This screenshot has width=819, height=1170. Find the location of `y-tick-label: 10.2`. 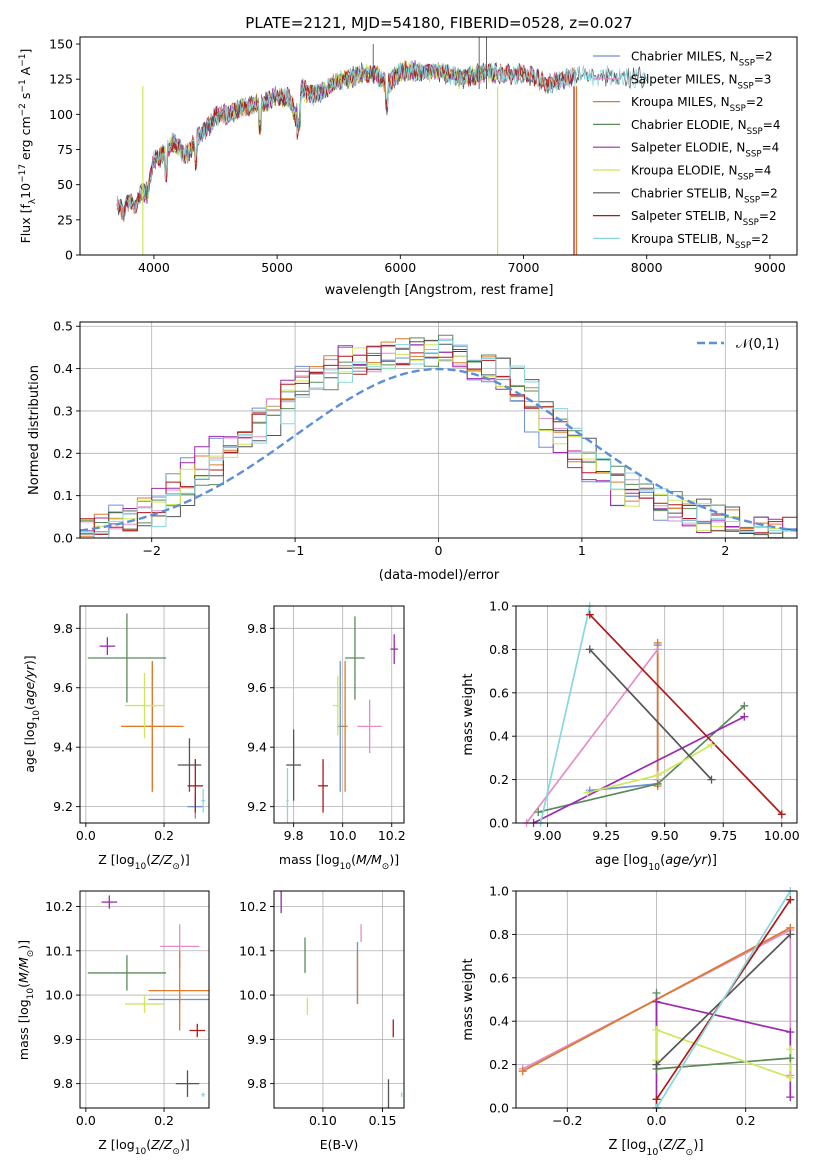

y-tick-label: 10.2 is located at coordinates (59, 906).